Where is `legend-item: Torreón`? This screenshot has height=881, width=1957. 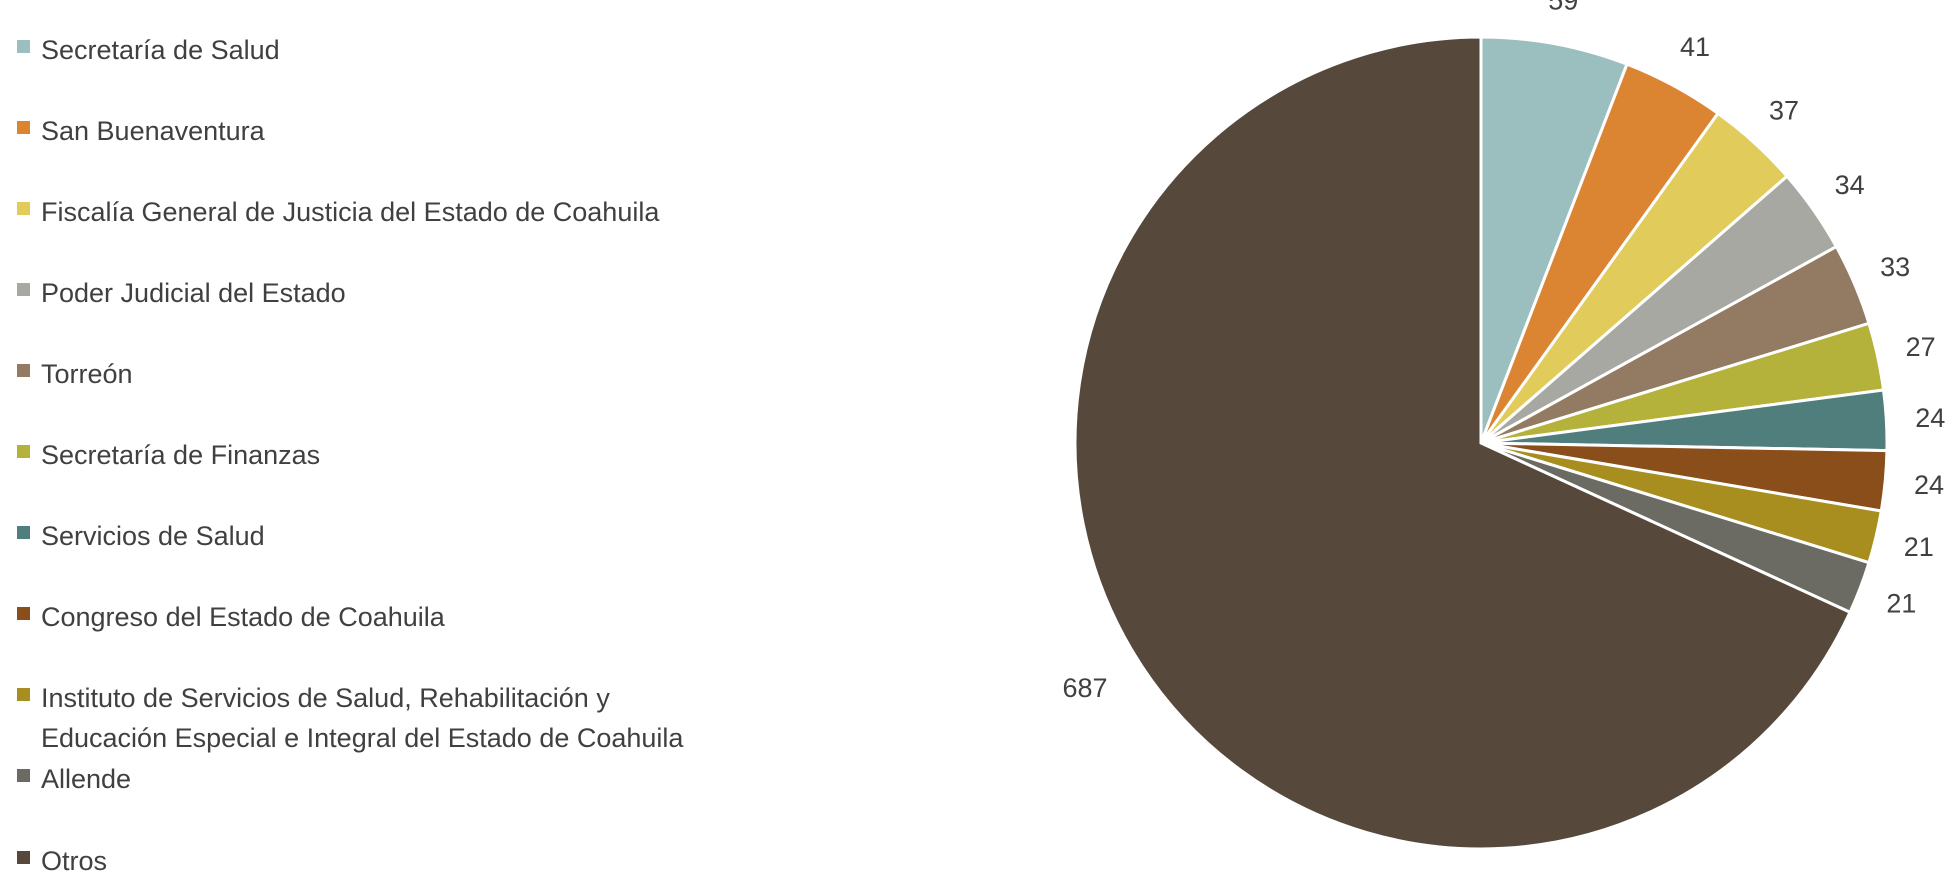 legend-item: Torreón is located at coordinates (75, 374).